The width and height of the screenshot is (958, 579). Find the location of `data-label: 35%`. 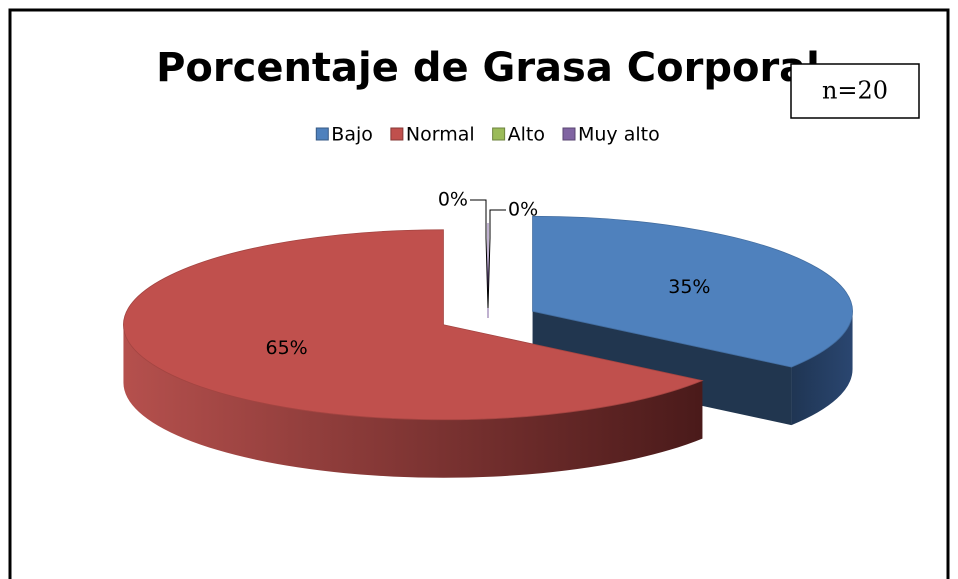

data-label: 35% is located at coordinates (689, 287).